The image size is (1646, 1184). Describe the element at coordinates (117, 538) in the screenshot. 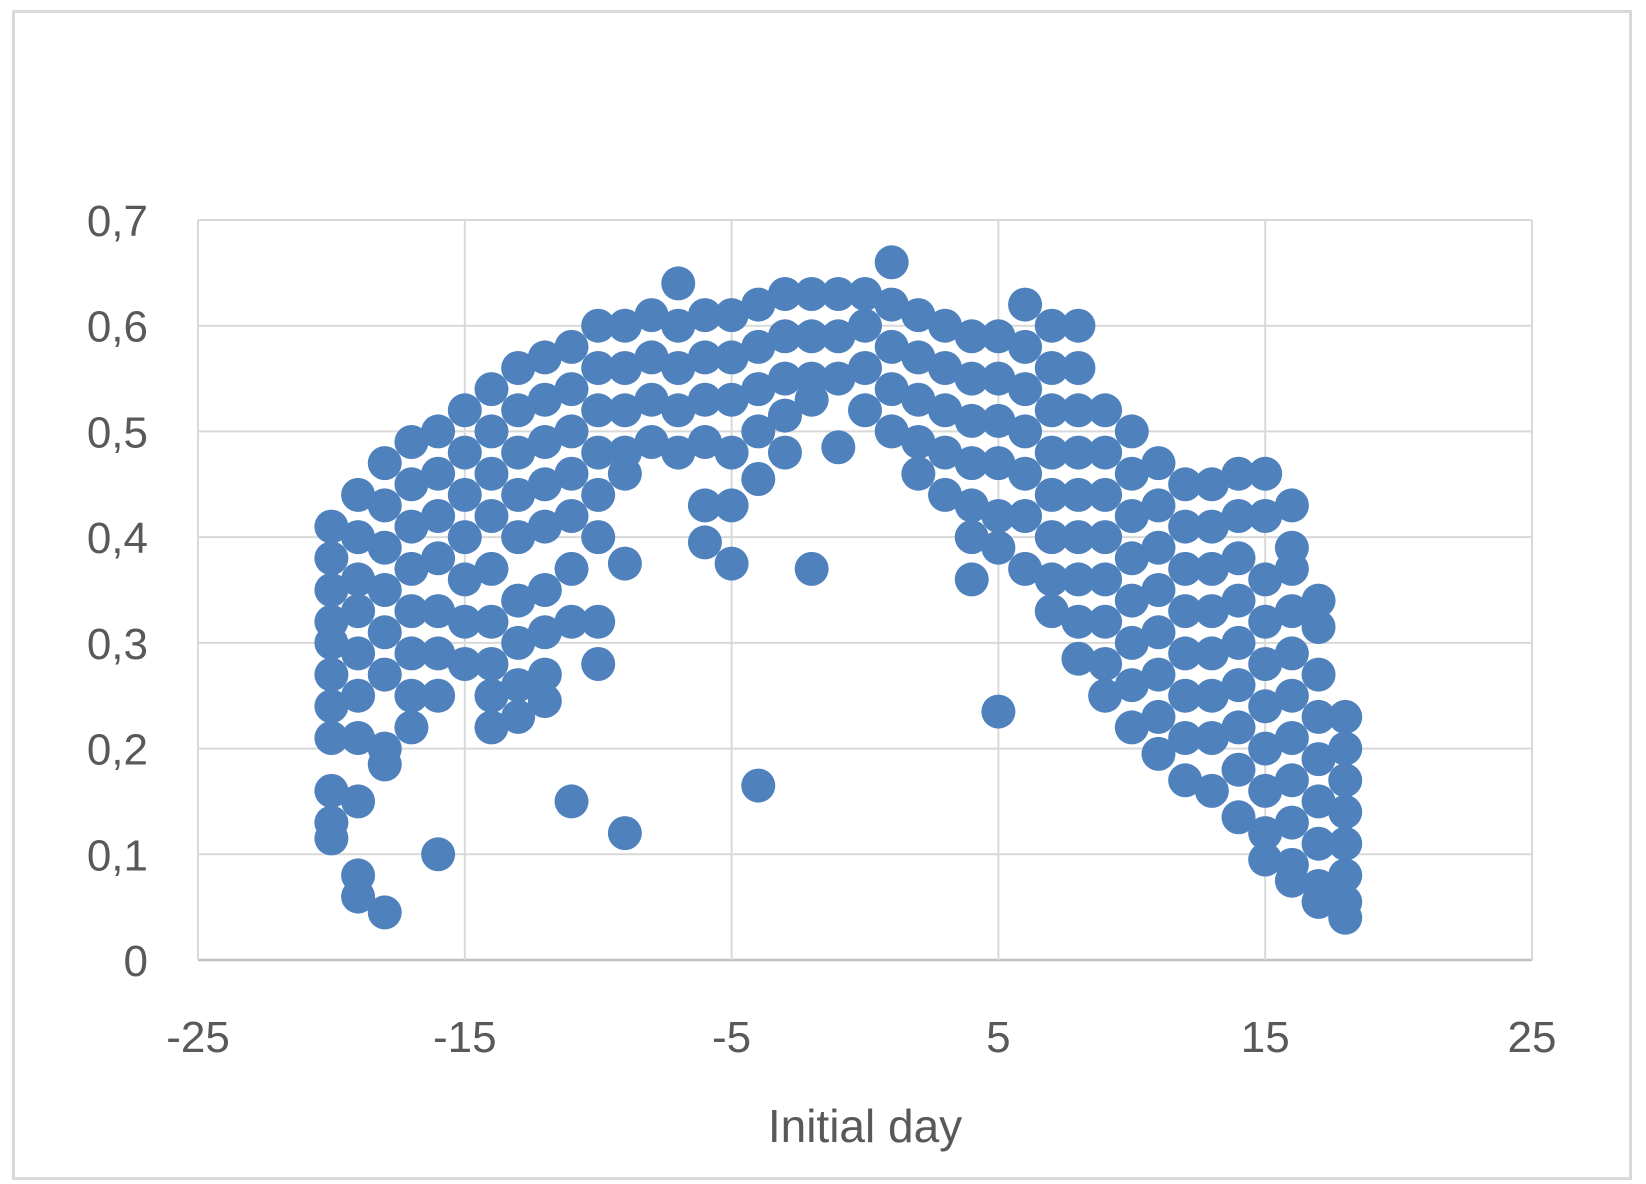

I see `y-tick-label: 0,4` at that location.